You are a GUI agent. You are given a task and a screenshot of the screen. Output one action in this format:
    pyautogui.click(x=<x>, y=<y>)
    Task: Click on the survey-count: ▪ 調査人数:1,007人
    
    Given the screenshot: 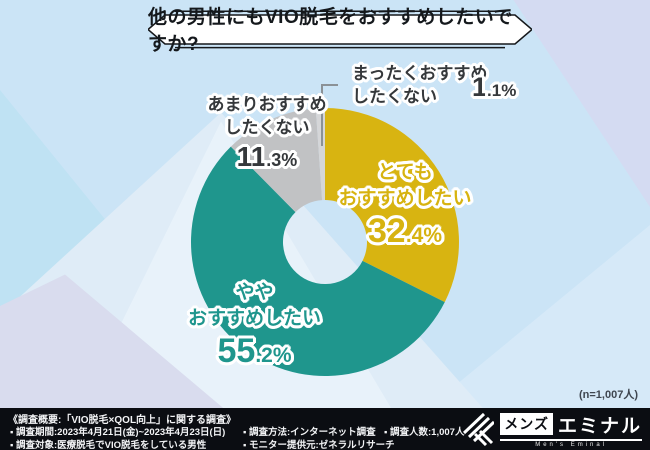 What is the action you would take?
    pyautogui.click(x=424, y=432)
    